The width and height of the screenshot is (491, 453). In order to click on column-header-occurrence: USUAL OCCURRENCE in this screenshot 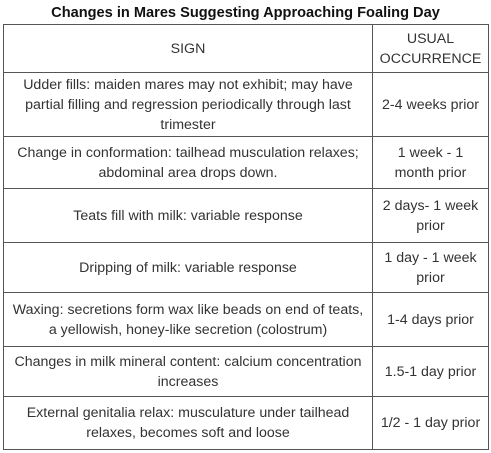, I will do `click(430, 48)`.